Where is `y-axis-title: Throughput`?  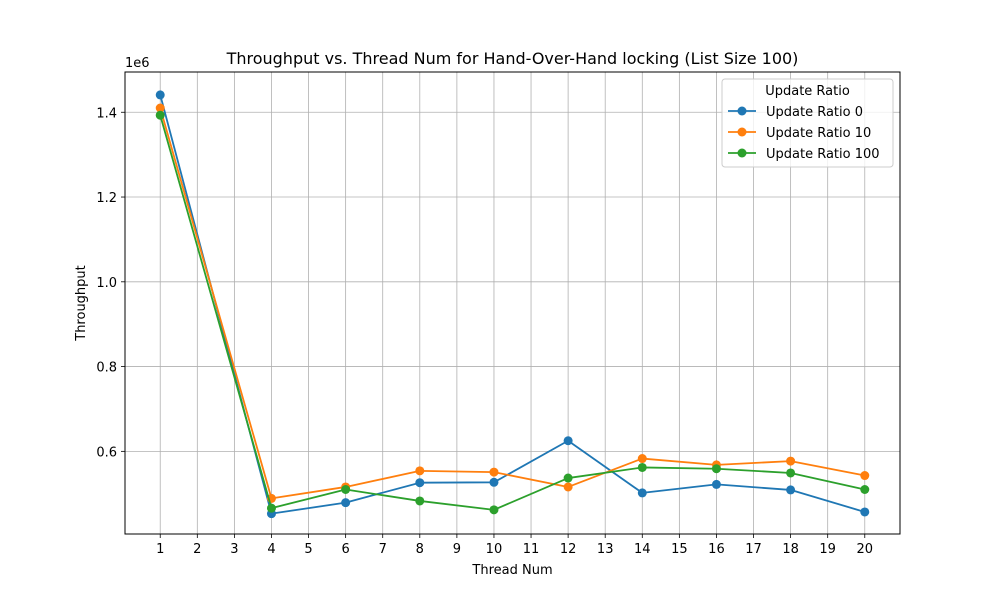
y-axis-title: Throughput is located at coordinates (81, 303).